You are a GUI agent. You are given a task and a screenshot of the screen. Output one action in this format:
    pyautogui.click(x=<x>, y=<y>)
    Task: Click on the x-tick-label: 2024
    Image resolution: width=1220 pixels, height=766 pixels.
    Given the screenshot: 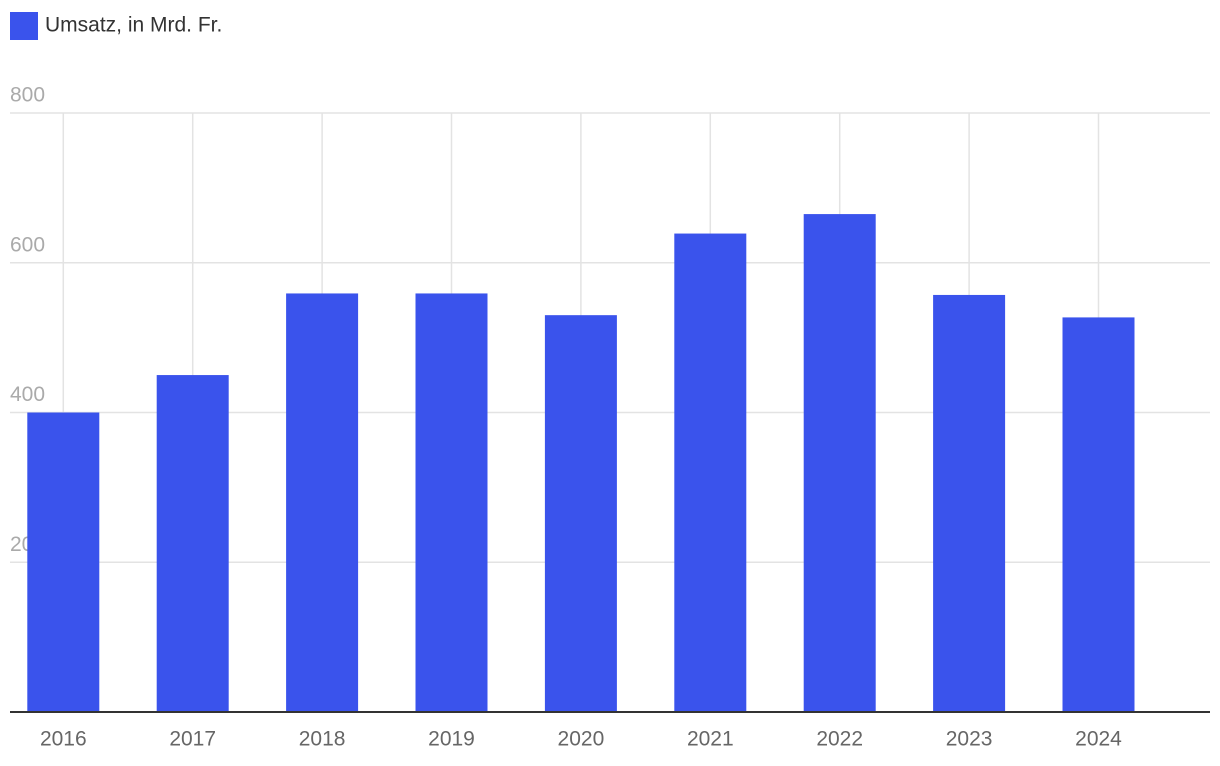 What is the action you would take?
    pyautogui.click(x=1098, y=739)
    